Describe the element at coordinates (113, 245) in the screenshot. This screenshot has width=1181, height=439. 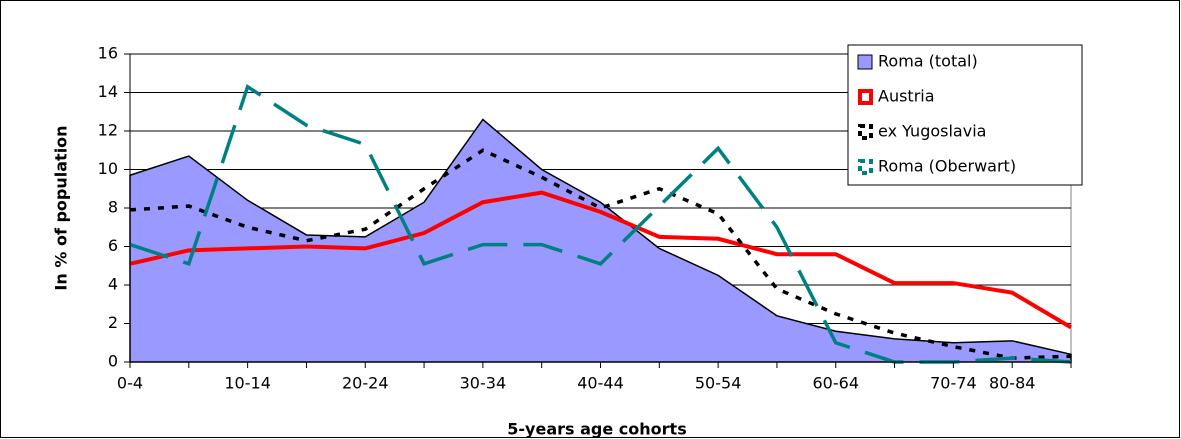
I see `y-tick-label: 6` at that location.